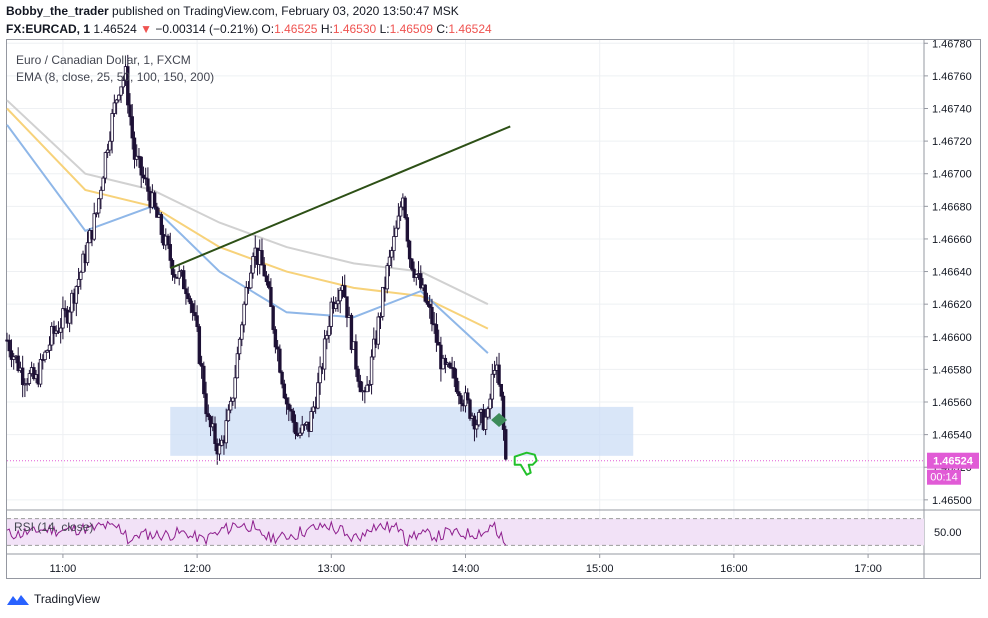 This screenshot has width=988, height=618. What do you see at coordinates (466, 569) in the screenshot?
I see `x-tick-label: 14:00` at bounding box center [466, 569].